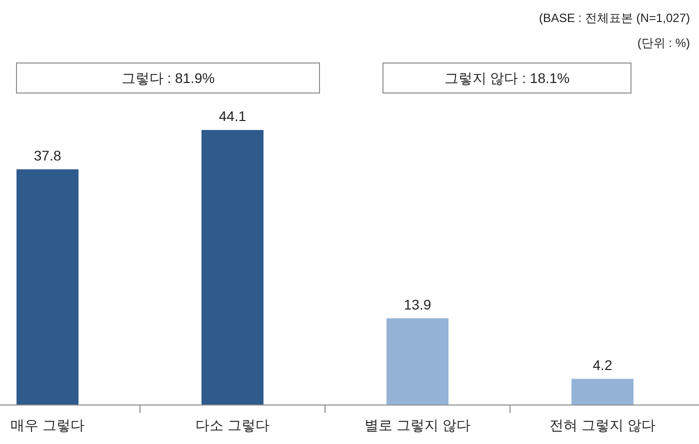 This screenshot has height=444, width=699. Describe the element at coordinates (507, 78) in the screenshot. I see `text: 그렇지 않다 : 18.1%` at that location.